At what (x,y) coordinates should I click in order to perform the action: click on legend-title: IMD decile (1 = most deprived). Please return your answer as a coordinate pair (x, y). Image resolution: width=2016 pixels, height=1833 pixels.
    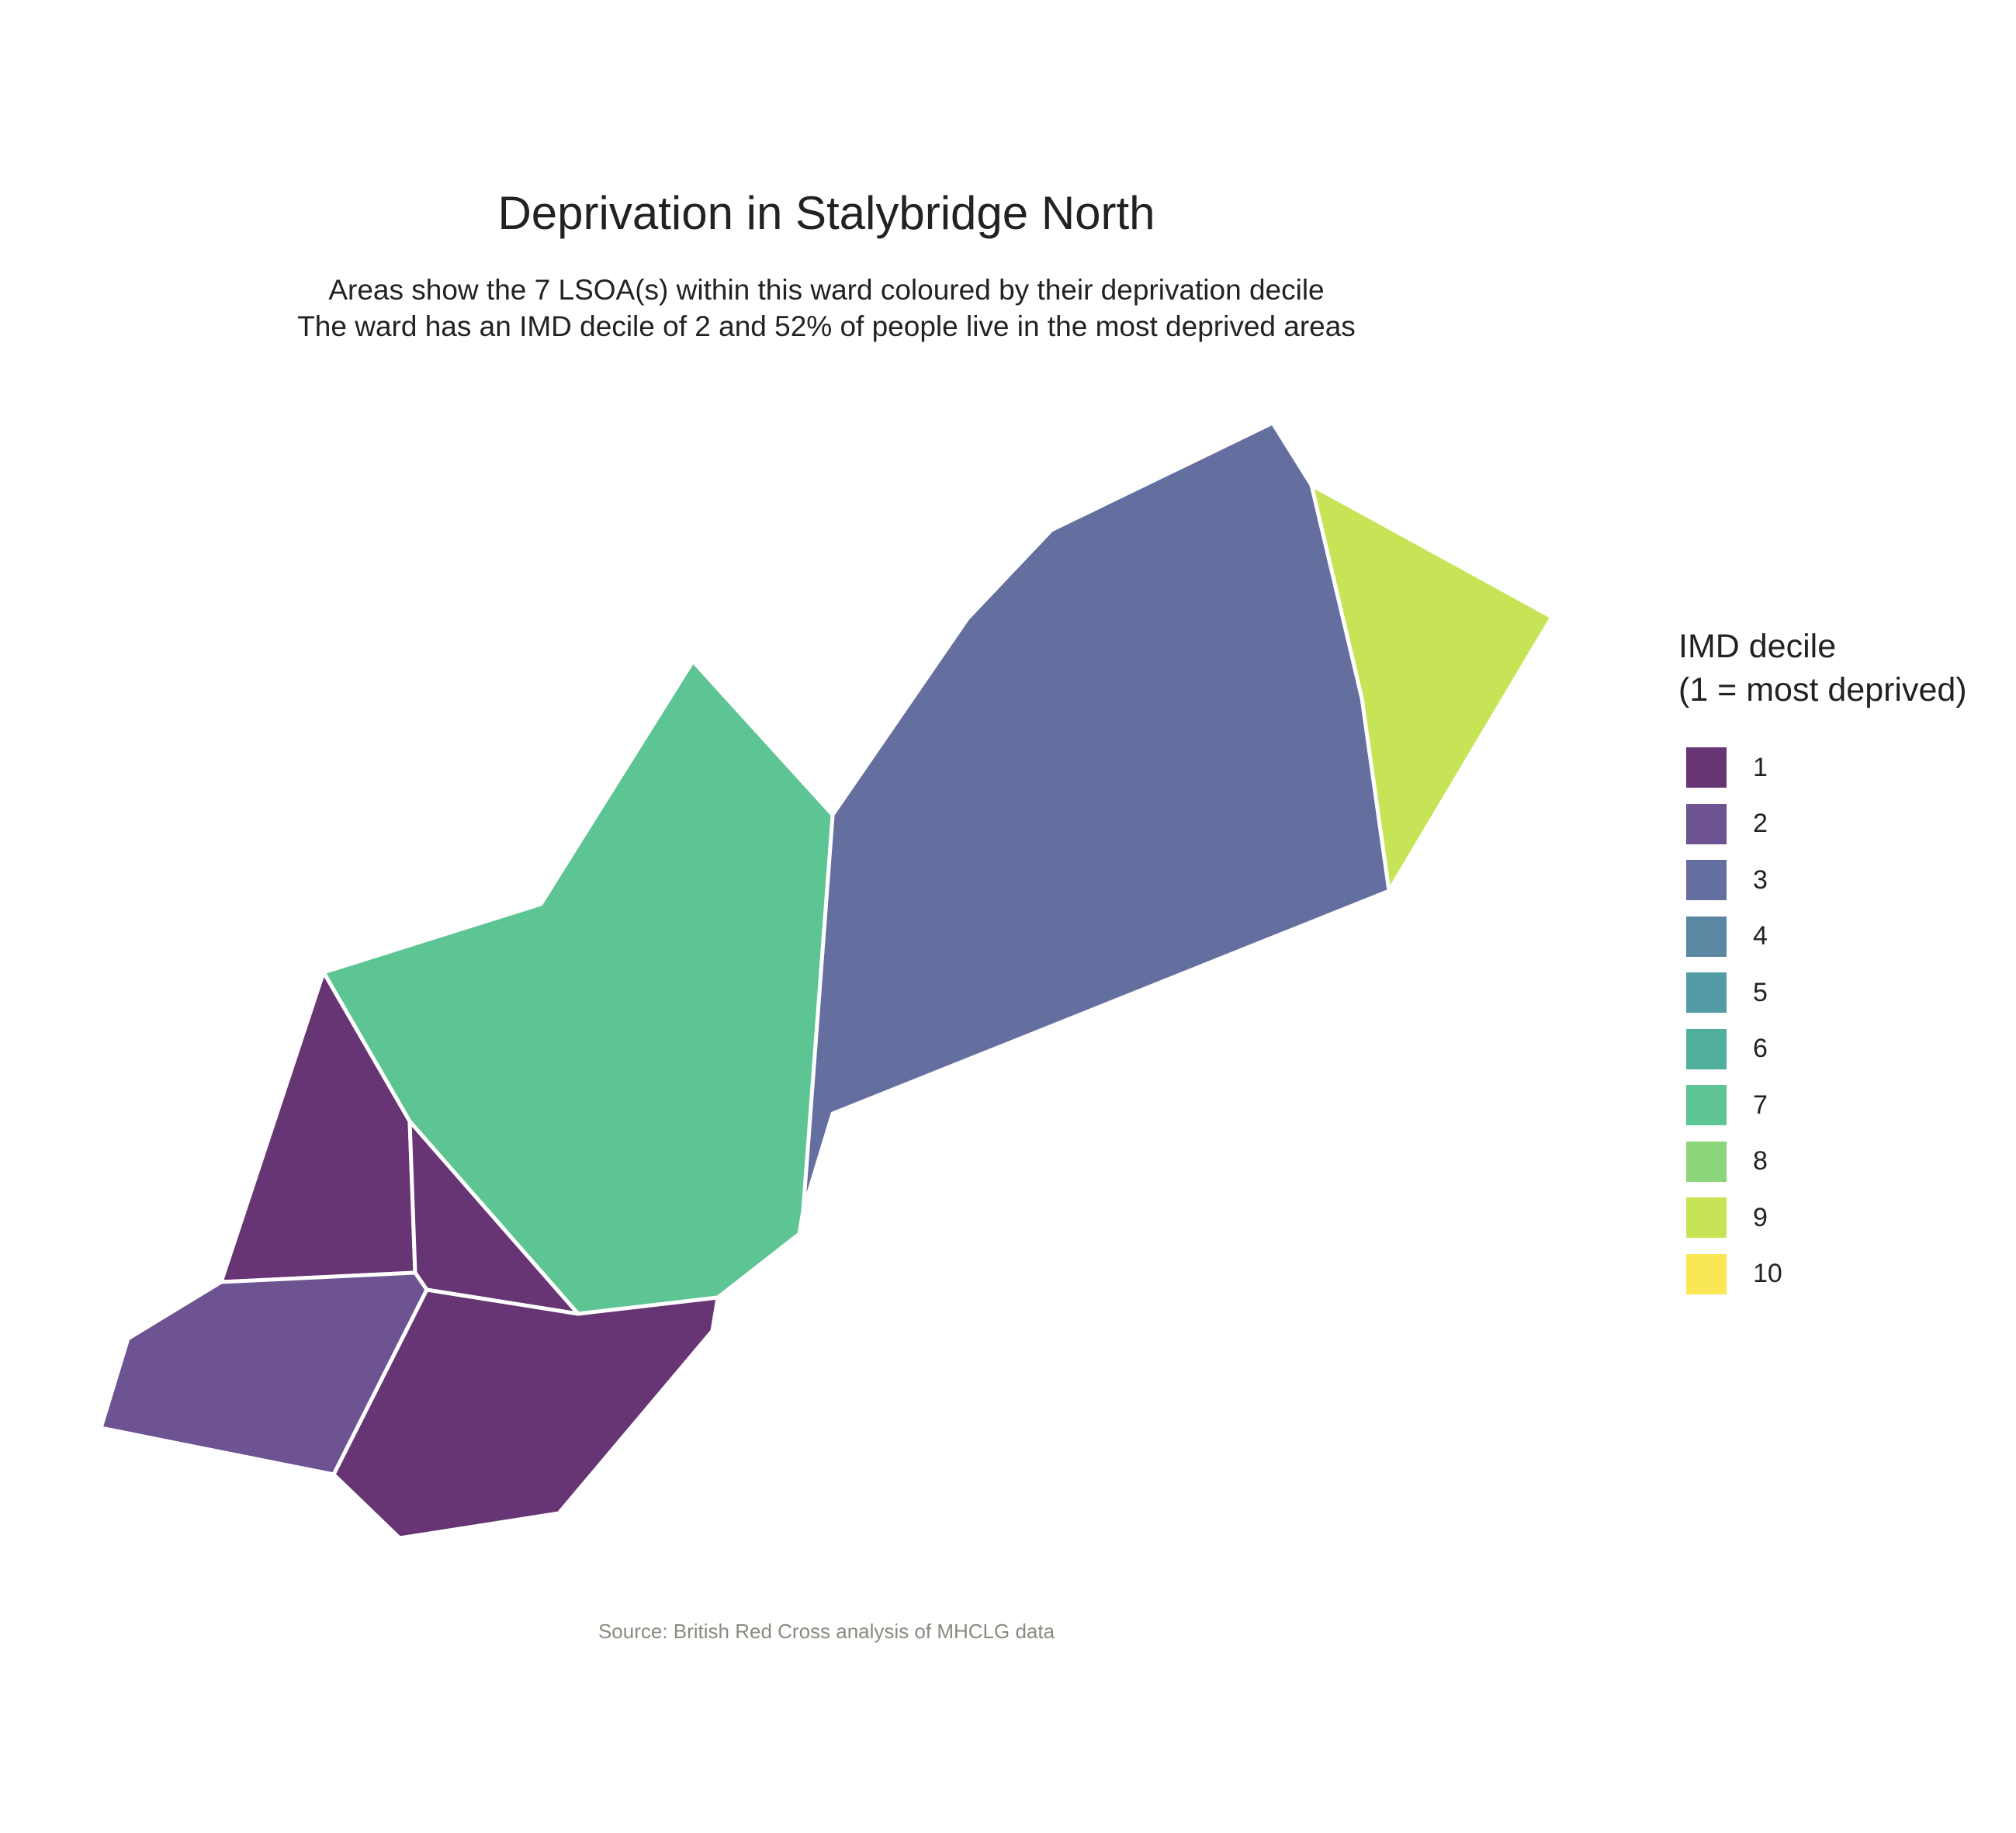
    Looking at the image, I should click on (1823, 668).